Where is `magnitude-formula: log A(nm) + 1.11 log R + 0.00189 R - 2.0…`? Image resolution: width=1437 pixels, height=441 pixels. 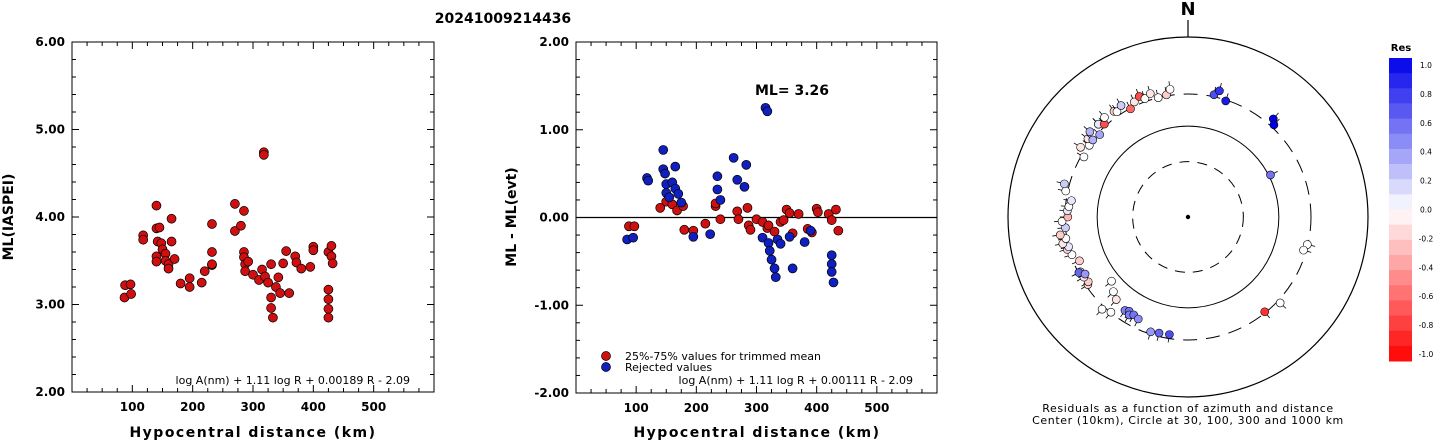 magnitude-formula: log A(nm) + 1.11 log R + 0.00189 R - 2.0… is located at coordinates (293, 380).